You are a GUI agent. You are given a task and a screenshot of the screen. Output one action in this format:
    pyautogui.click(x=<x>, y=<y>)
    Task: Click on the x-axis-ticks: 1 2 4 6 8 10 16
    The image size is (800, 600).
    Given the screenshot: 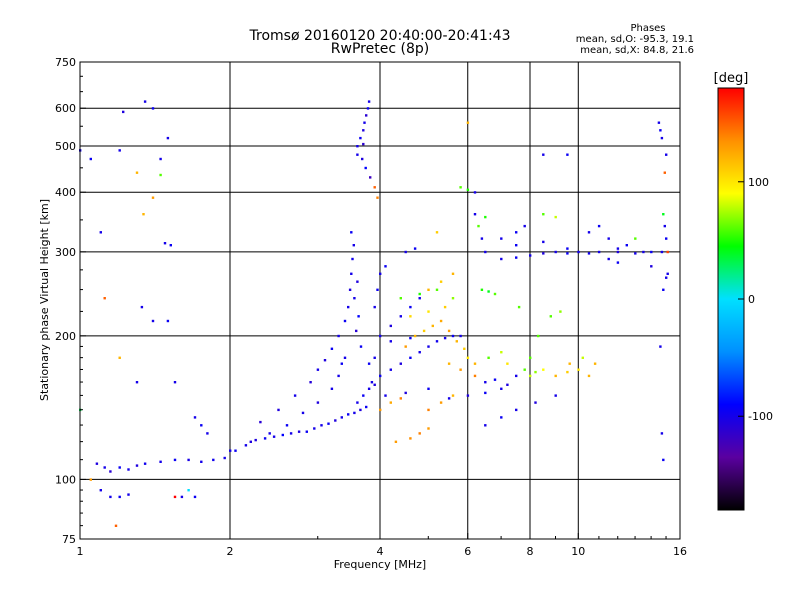 What is the action you would take?
    pyautogui.click(x=382, y=545)
    